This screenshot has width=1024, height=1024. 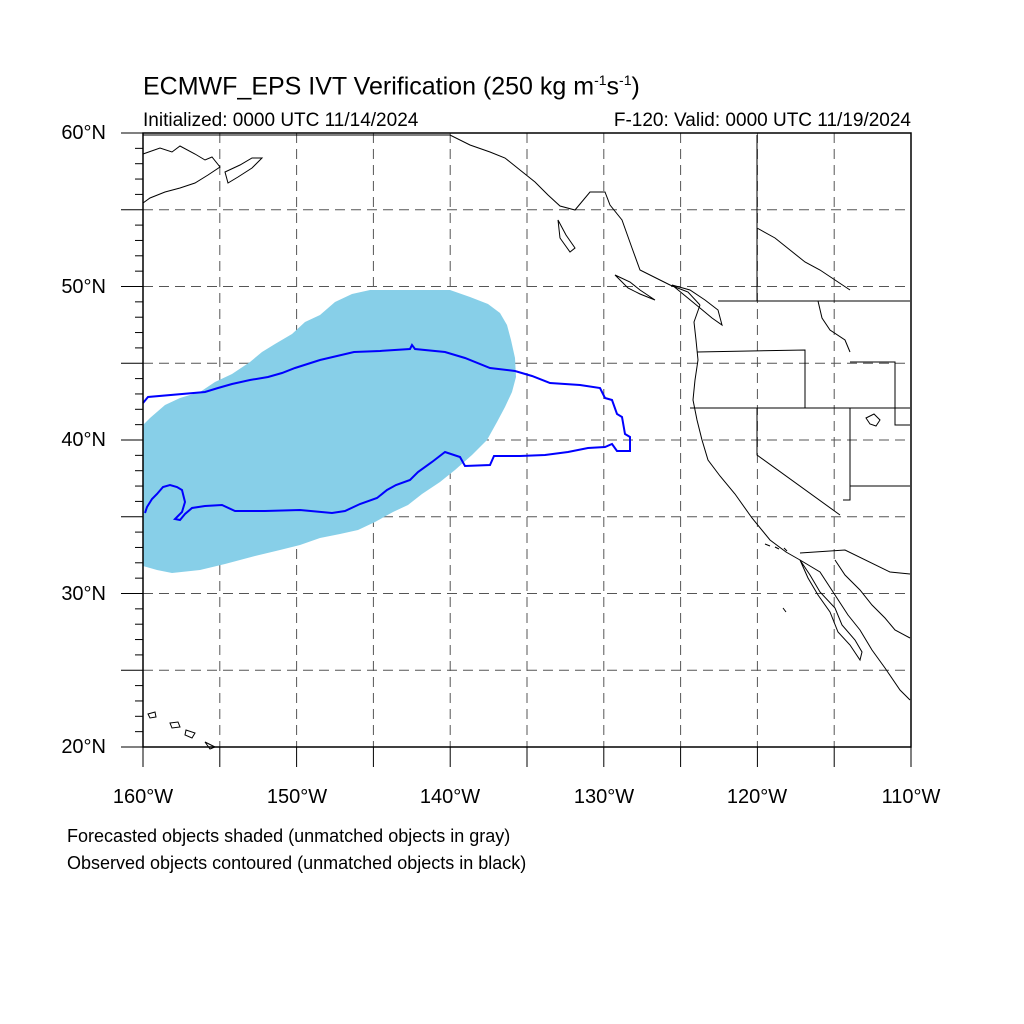 I want to click on x-tick-label: 130°W, so click(x=604, y=797).